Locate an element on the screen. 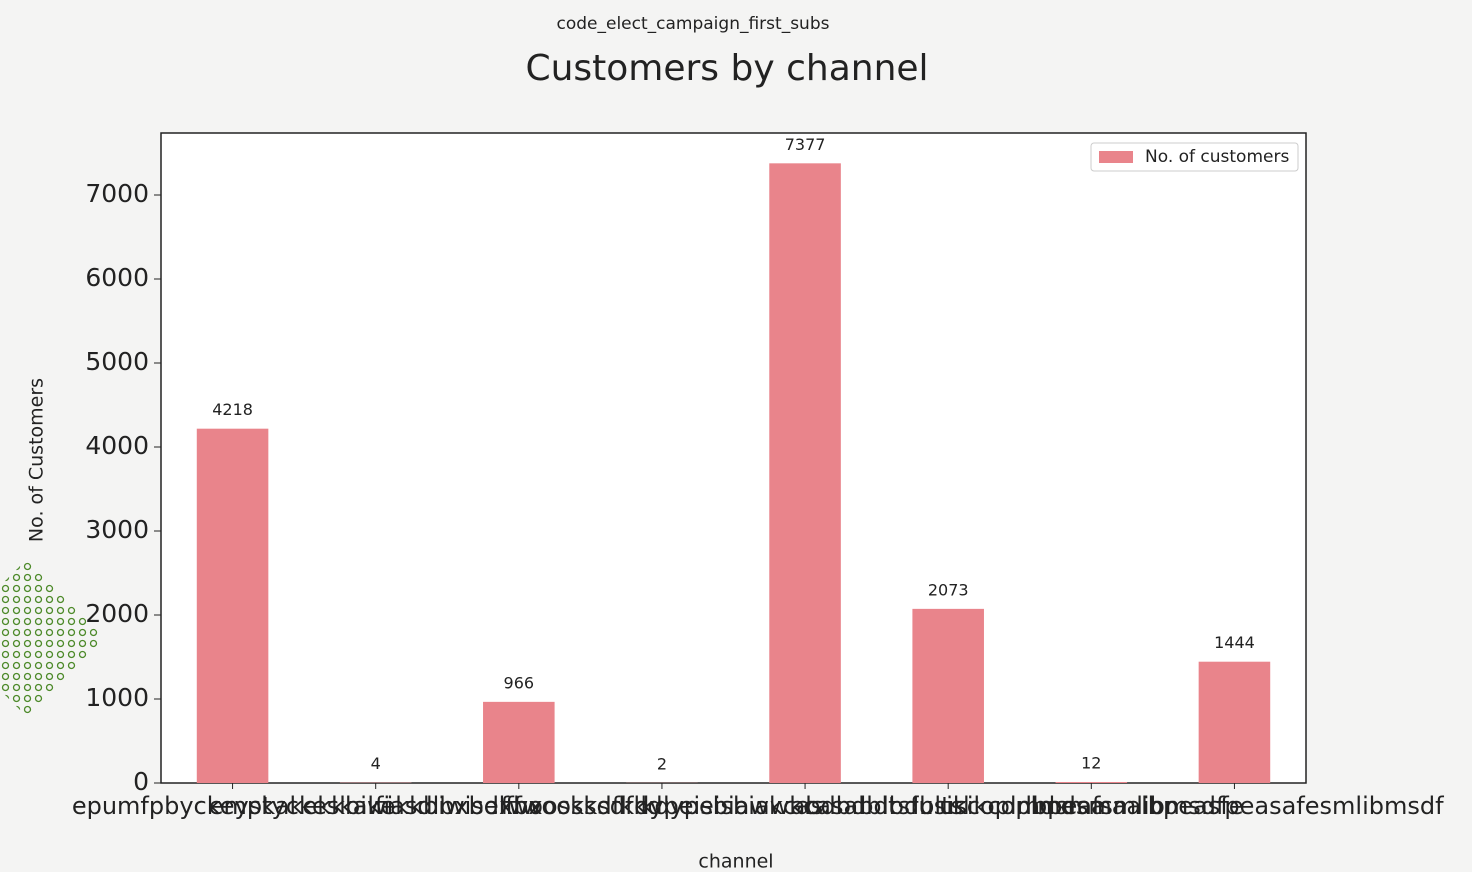 Image resolution: width=1472 pixels, height=872 pixels. value-label: 12 is located at coordinates (1091, 762).